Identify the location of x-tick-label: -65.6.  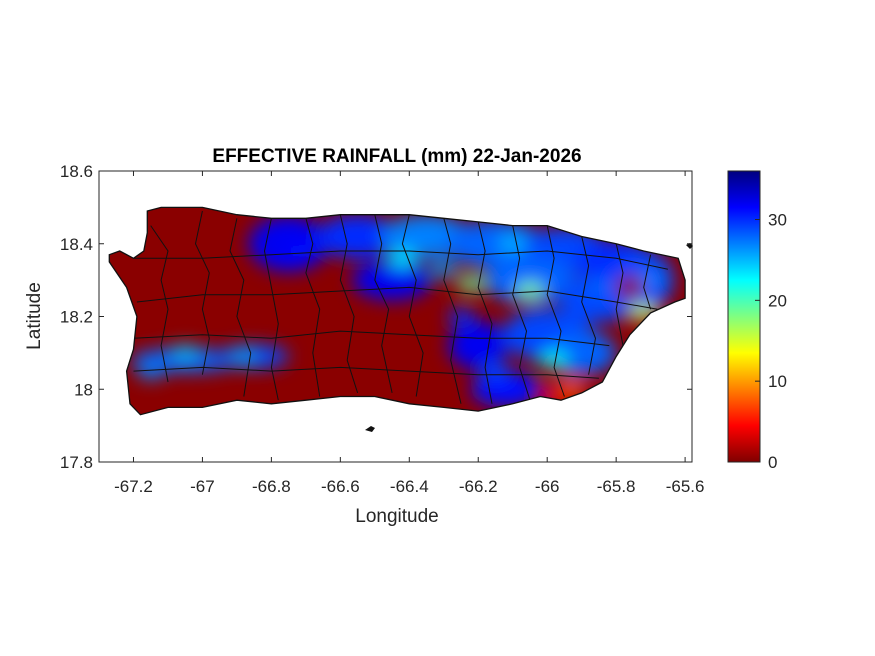
(685, 486).